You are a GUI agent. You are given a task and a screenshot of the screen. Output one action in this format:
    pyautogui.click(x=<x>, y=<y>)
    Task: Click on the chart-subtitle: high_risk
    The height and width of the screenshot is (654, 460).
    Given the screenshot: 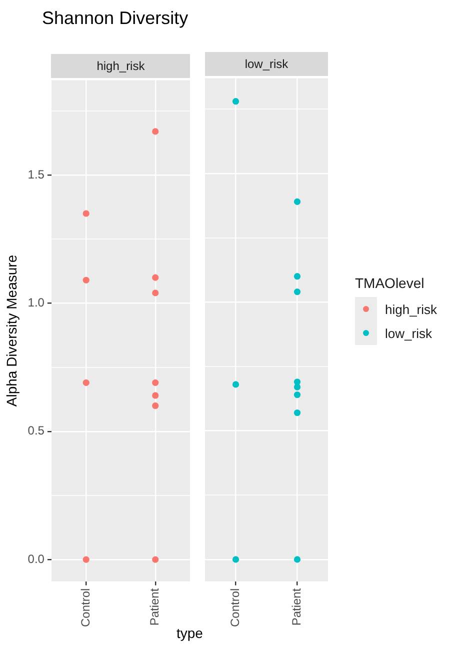 What is the action you would take?
    pyautogui.click(x=120, y=66)
    